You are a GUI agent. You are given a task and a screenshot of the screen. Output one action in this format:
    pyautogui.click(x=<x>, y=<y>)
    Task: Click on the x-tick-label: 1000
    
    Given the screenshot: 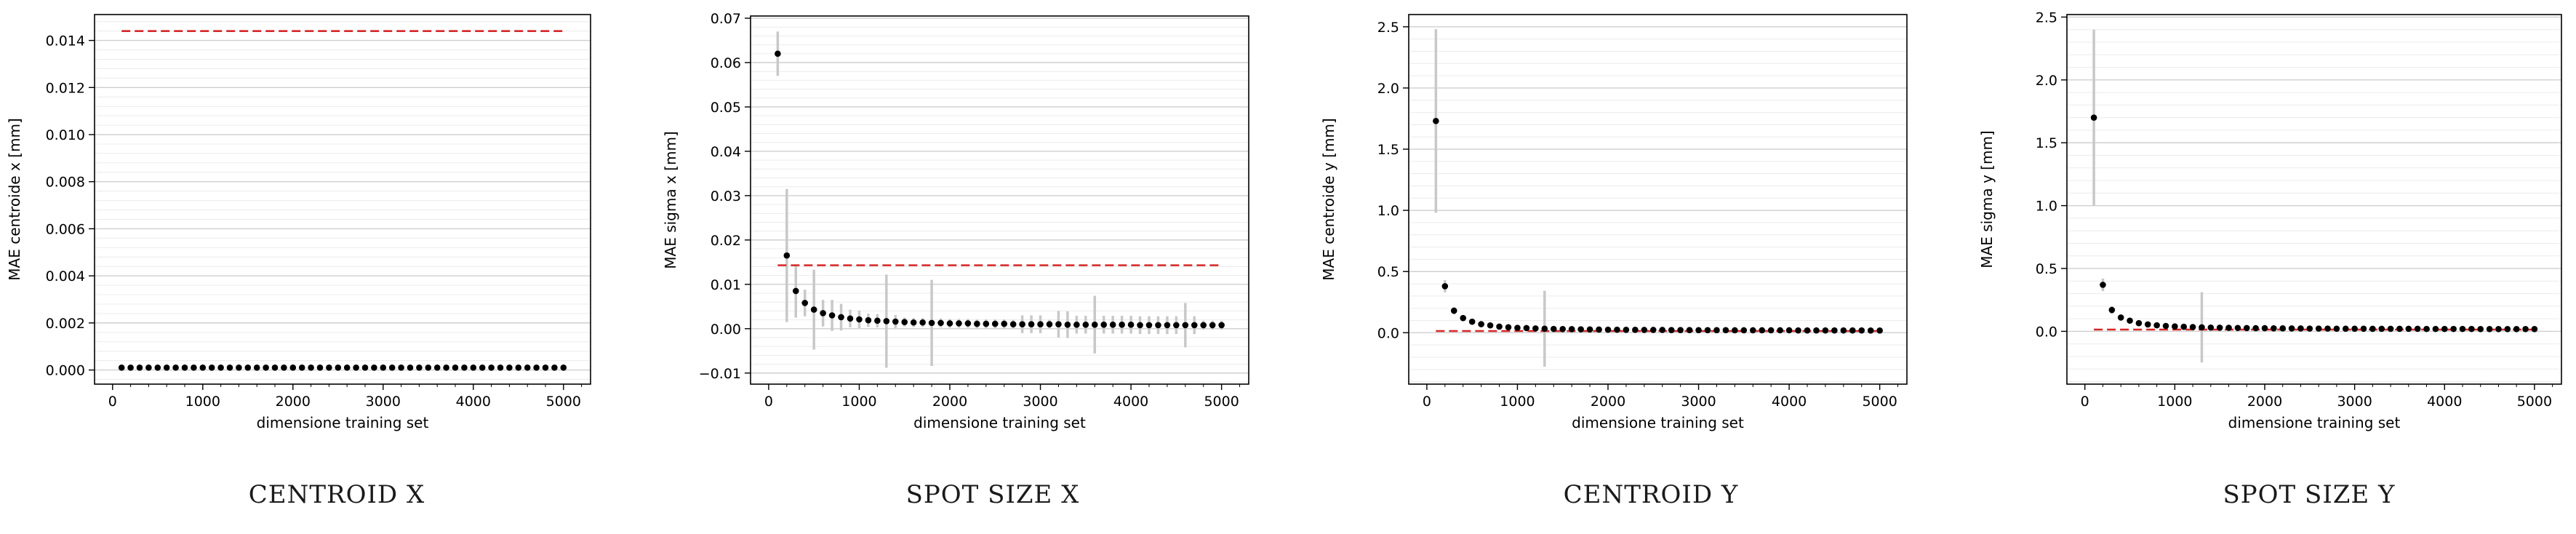 What is the action you would take?
    pyautogui.click(x=2174, y=402)
    